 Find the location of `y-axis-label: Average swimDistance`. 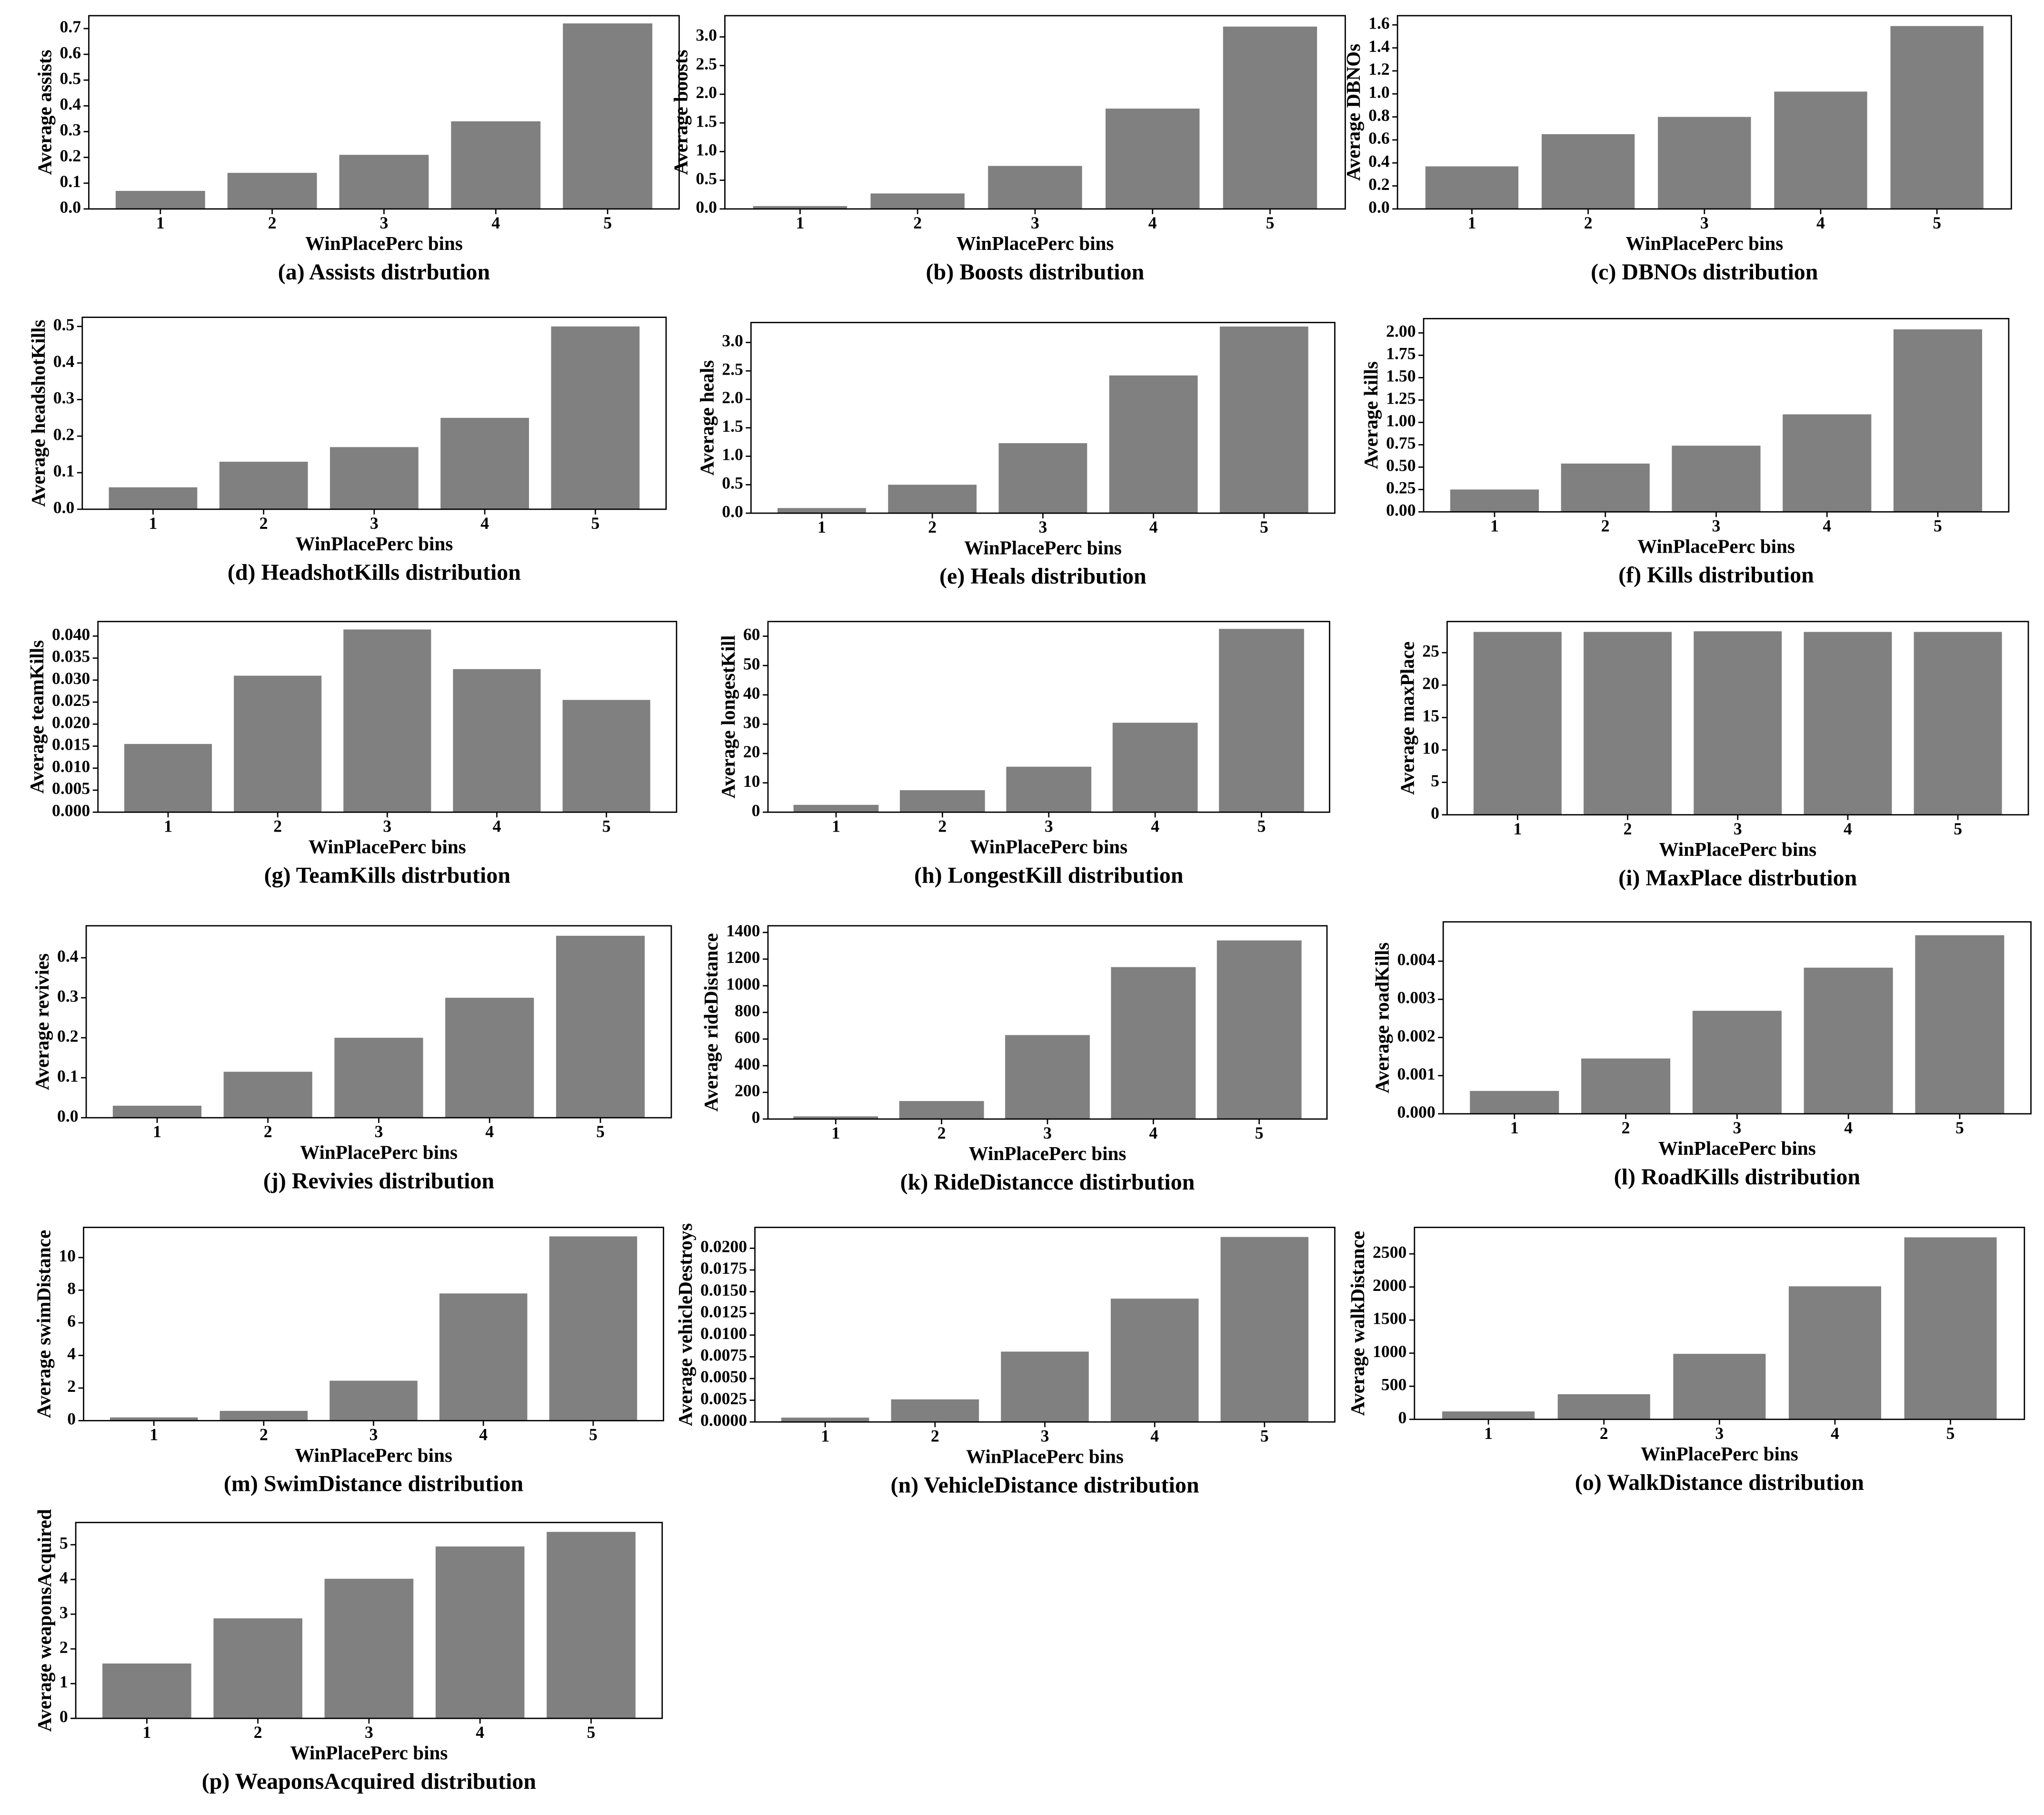

y-axis-label: Average swimDistance is located at coordinates (43, 1324).